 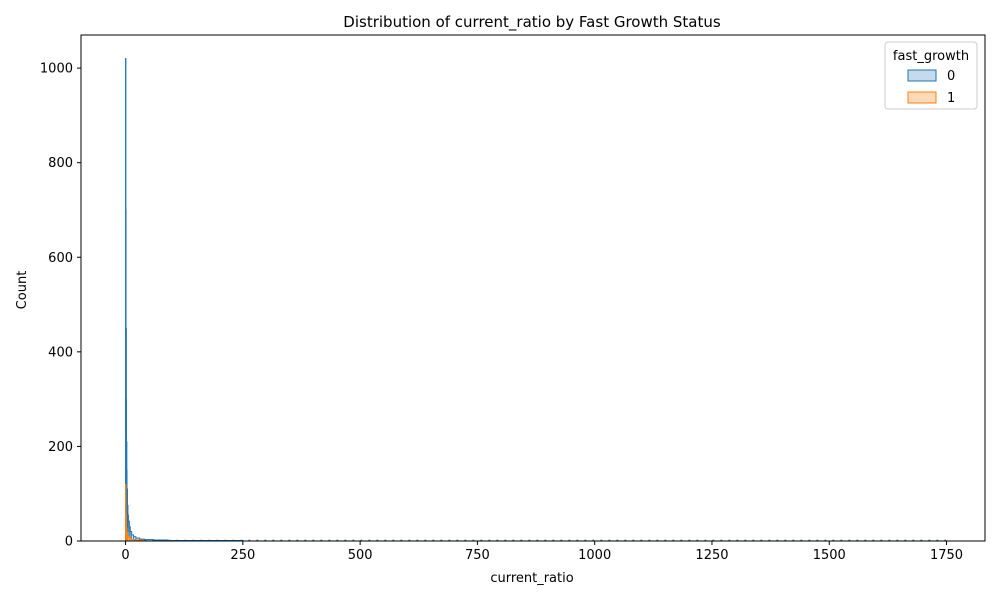 I want to click on x-tick-label: 1000, so click(x=594, y=555).